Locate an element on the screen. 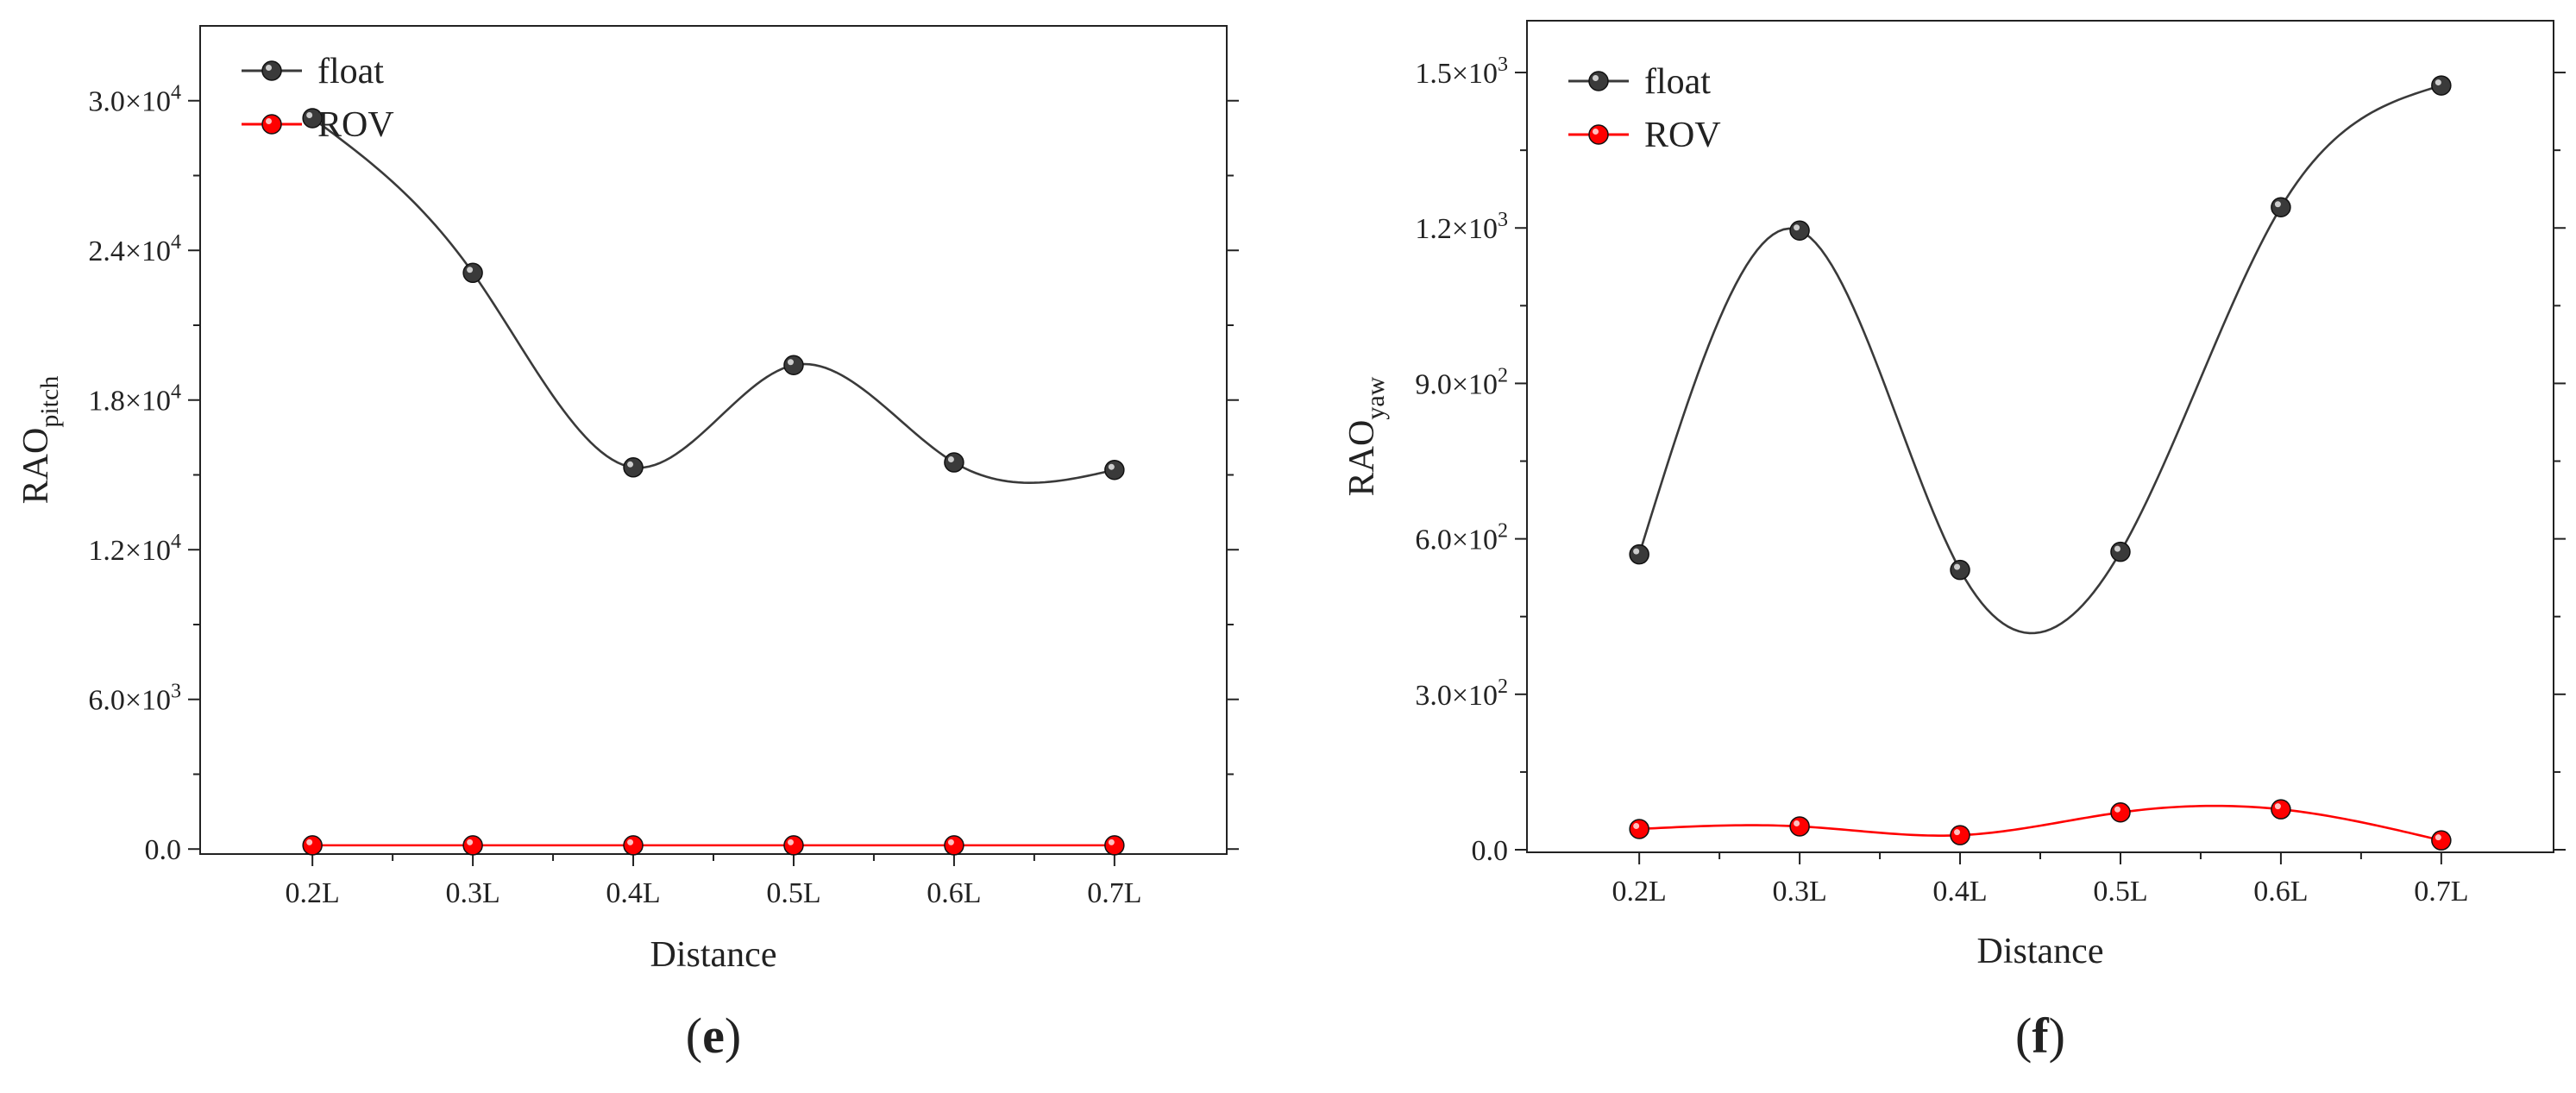 Image resolution: width=2576 pixels, height=1093 pixels. data-point-float-0.4L-body is located at coordinates (1960, 570).